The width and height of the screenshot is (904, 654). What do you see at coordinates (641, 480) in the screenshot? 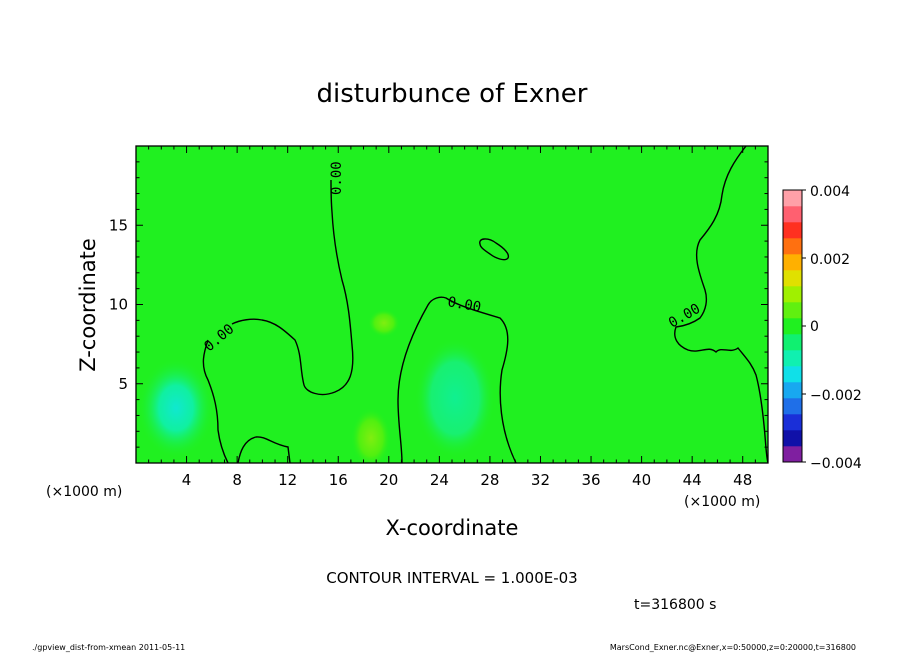
I see `x-tick-label: 40` at bounding box center [641, 480].